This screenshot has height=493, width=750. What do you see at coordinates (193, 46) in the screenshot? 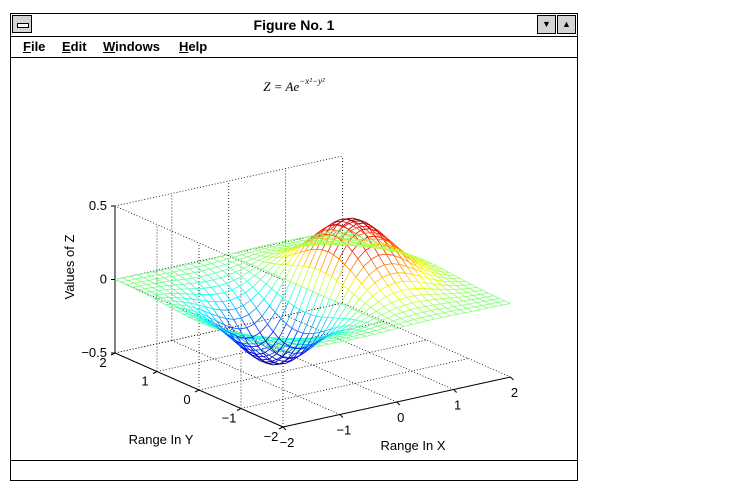
I see `menu-help: Help` at bounding box center [193, 46].